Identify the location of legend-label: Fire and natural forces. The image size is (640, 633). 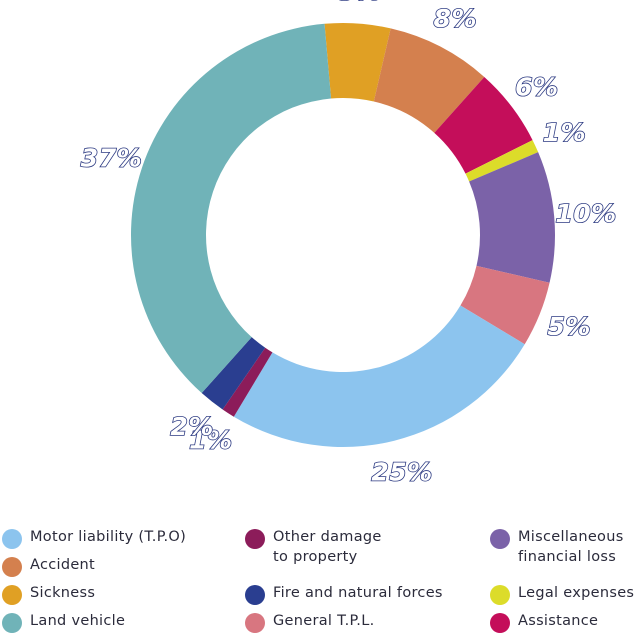
(358, 593).